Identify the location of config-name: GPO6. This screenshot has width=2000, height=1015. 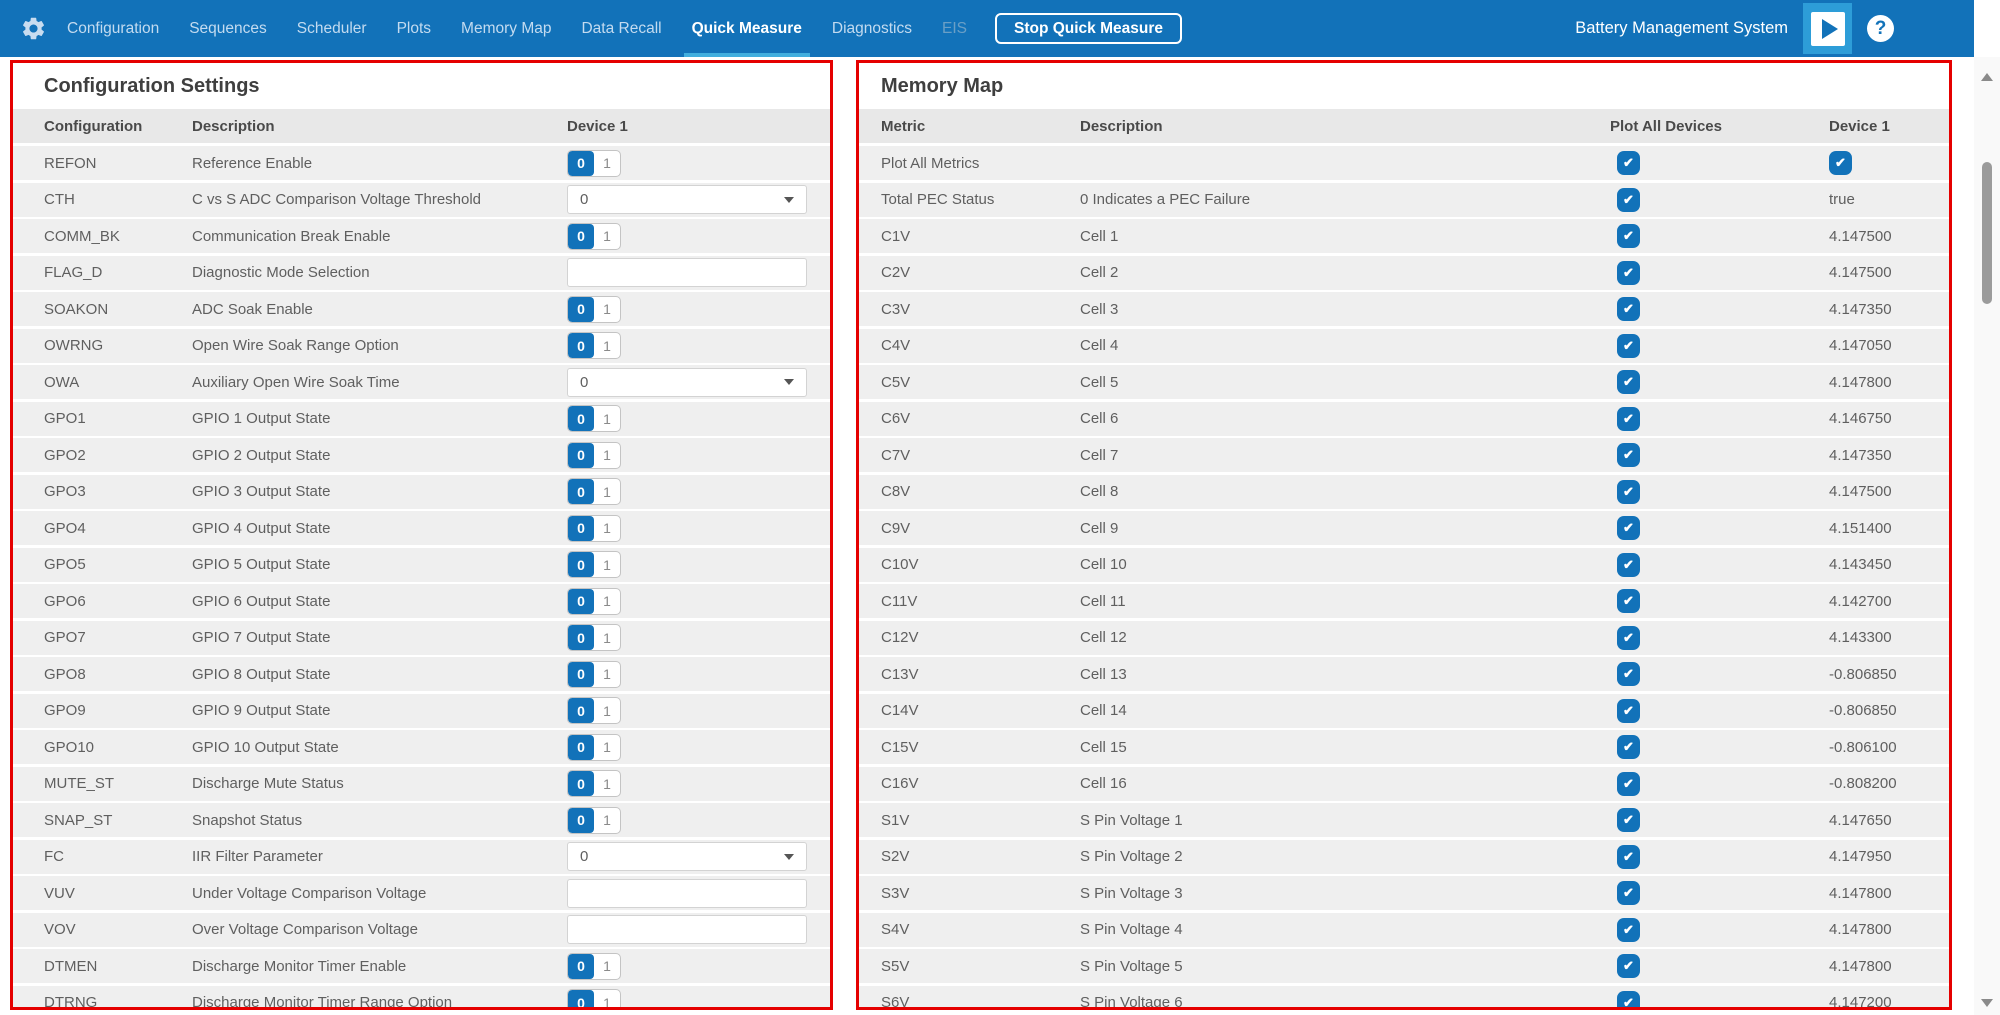
(65, 601).